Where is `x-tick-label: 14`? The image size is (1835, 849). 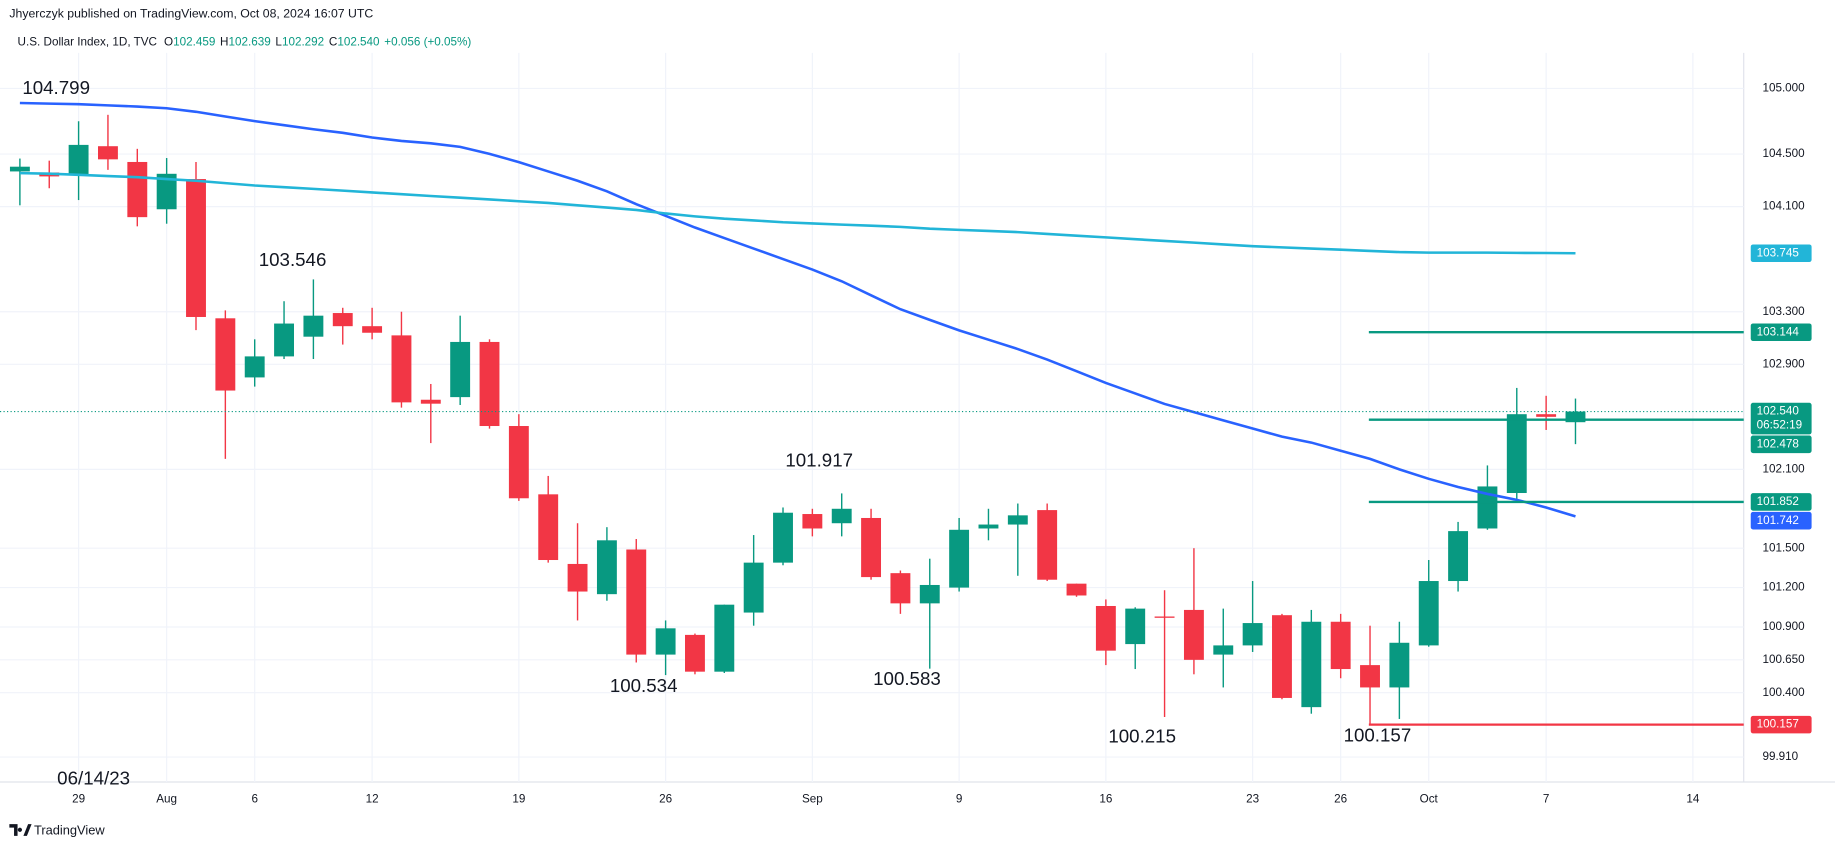 x-tick-label: 14 is located at coordinates (1692, 799).